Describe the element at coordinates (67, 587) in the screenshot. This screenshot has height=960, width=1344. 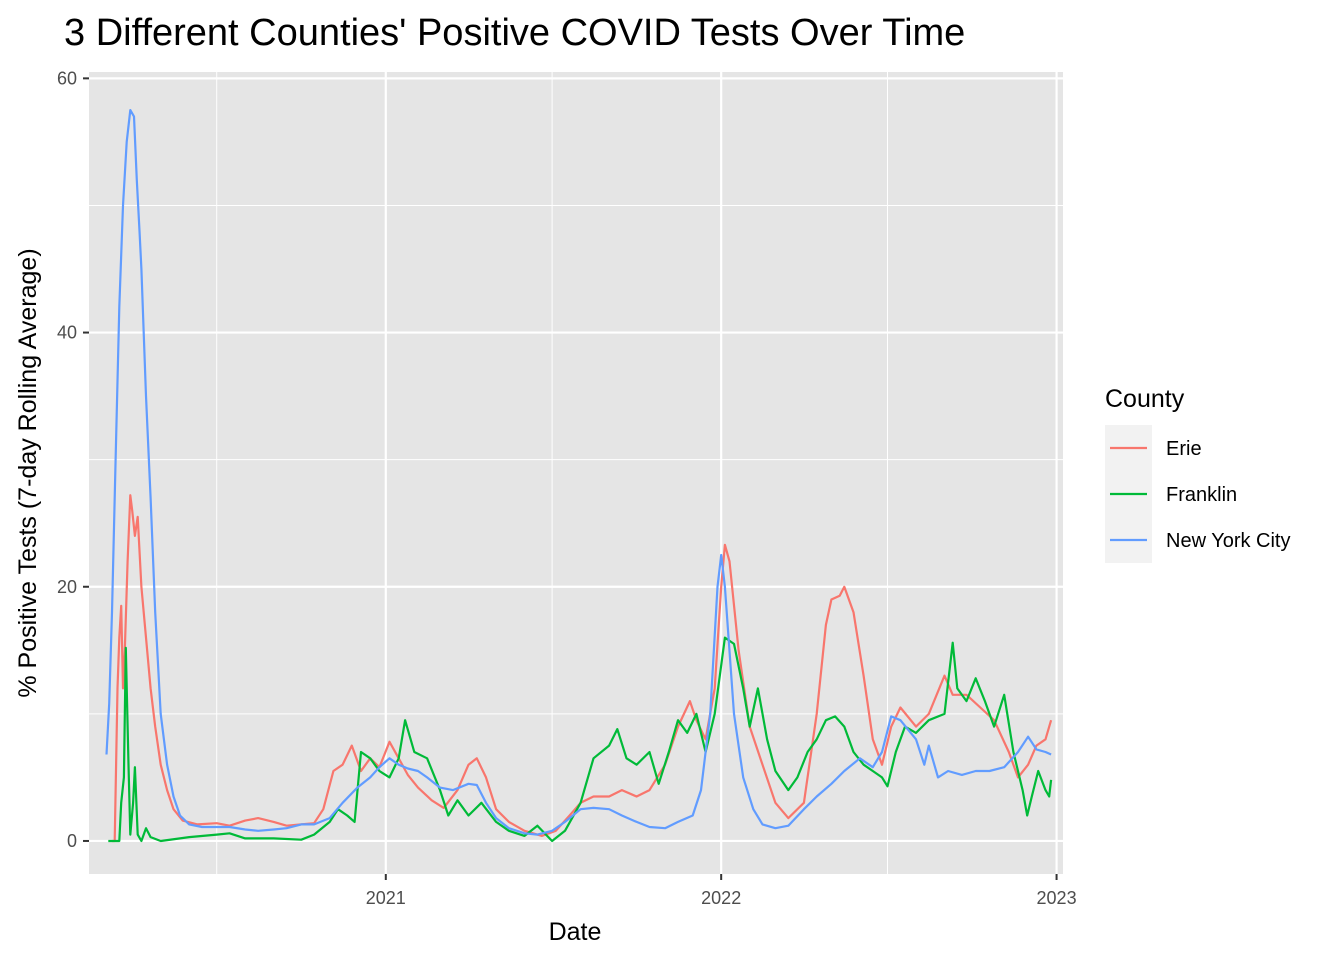
I see `y-tick-label: 20` at that location.